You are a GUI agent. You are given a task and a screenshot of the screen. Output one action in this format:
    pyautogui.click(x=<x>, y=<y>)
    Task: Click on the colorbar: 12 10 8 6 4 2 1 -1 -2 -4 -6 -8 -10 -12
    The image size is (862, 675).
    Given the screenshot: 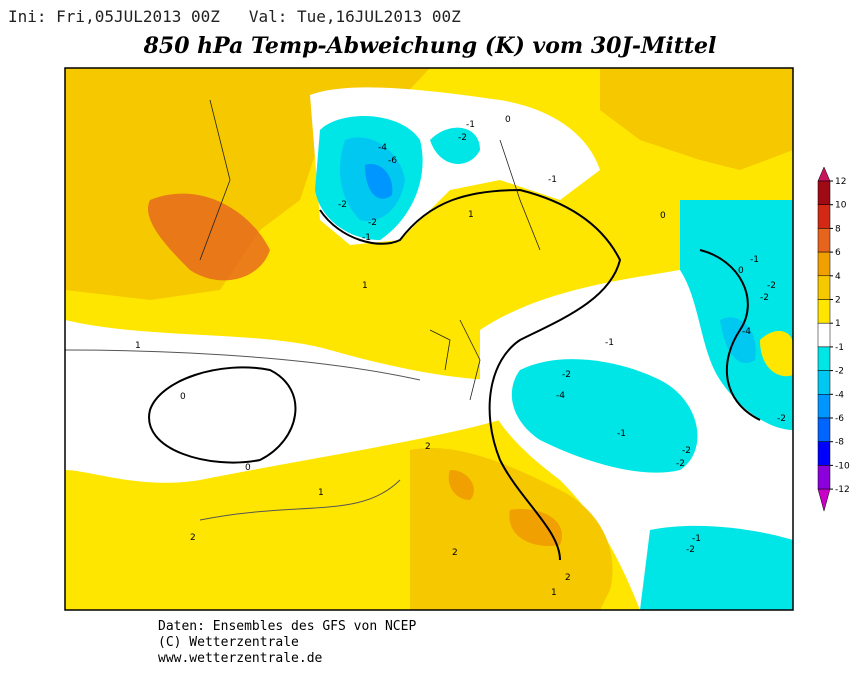 What is the action you would take?
    pyautogui.click(x=833, y=339)
    